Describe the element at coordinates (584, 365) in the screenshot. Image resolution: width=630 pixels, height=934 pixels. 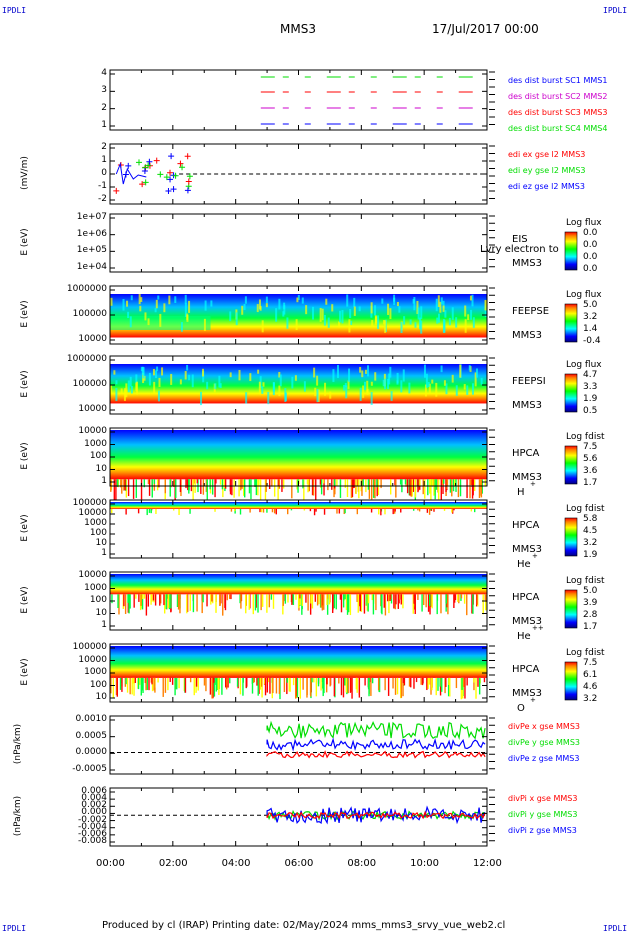
I see `colorbar-title: Log flux` at that location.